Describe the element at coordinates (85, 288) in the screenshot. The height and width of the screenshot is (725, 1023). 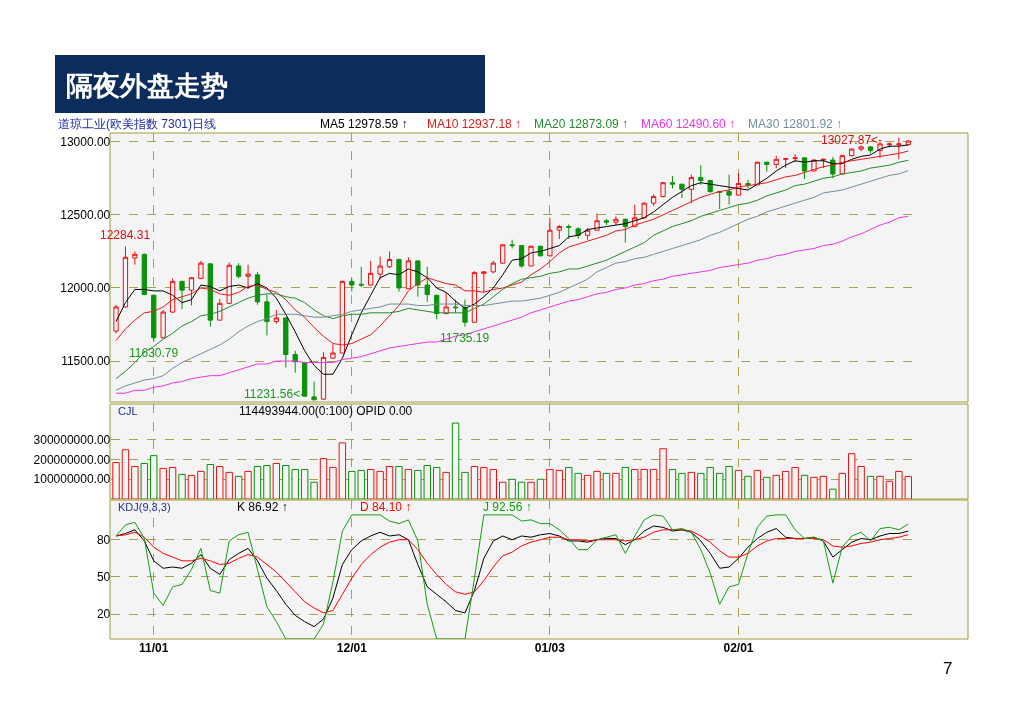
I see `y-tick-label: 12000.00` at that location.